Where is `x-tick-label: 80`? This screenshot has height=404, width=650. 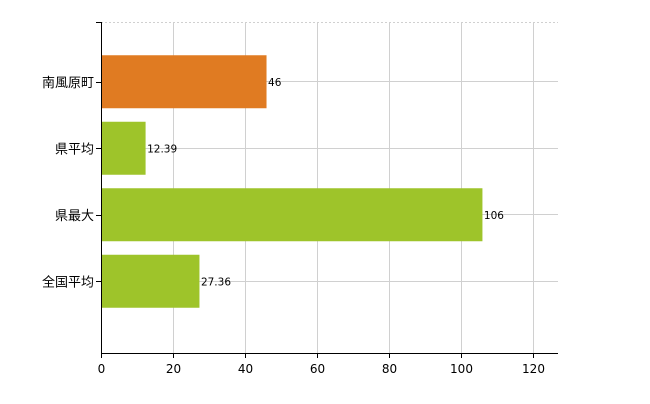 x-tick-label: 80 is located at coordinates (389, 369).